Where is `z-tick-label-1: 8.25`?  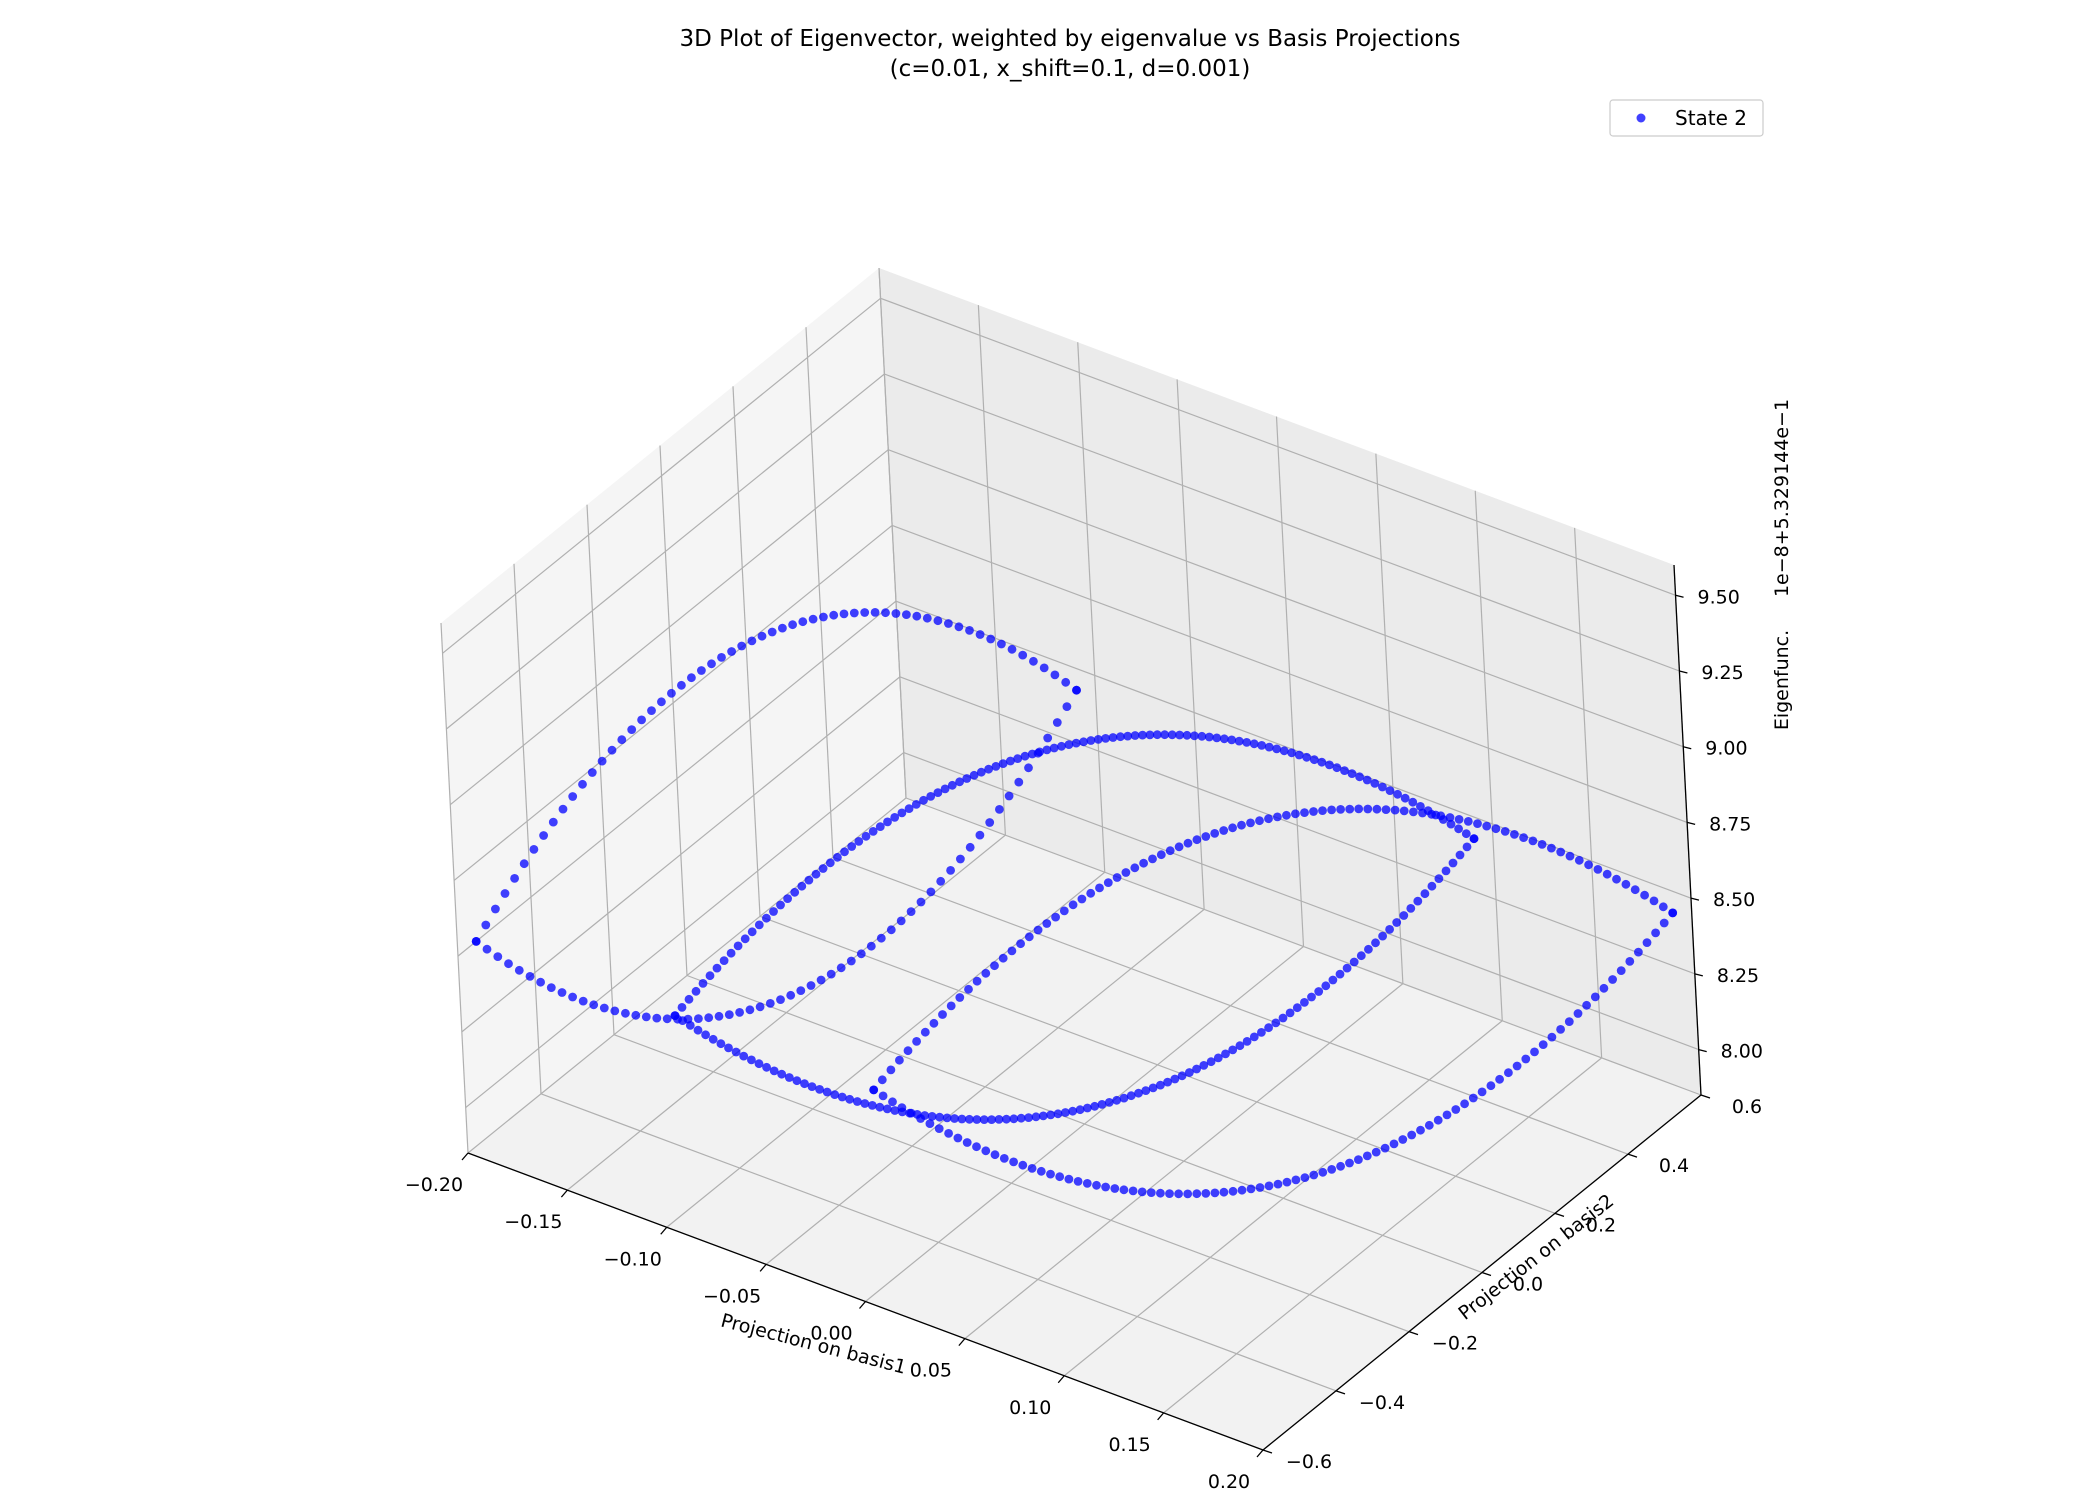
z-tick-label-1: 8.25 is located at coordinates (1738, 976).